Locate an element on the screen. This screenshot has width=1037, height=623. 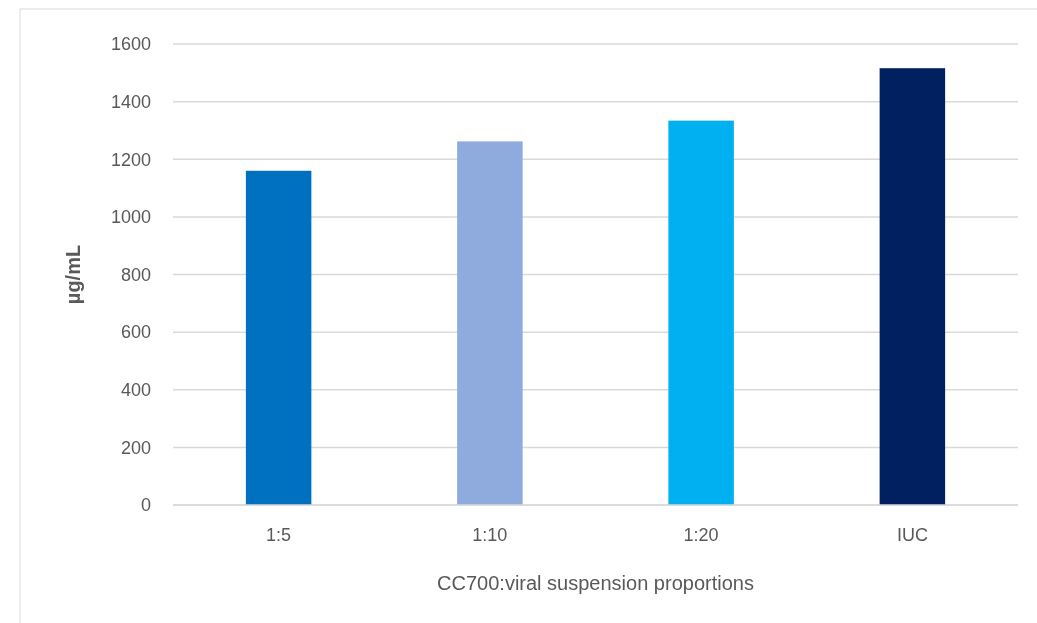
y-tick-label: 400 is located at coordinates (135, 390).